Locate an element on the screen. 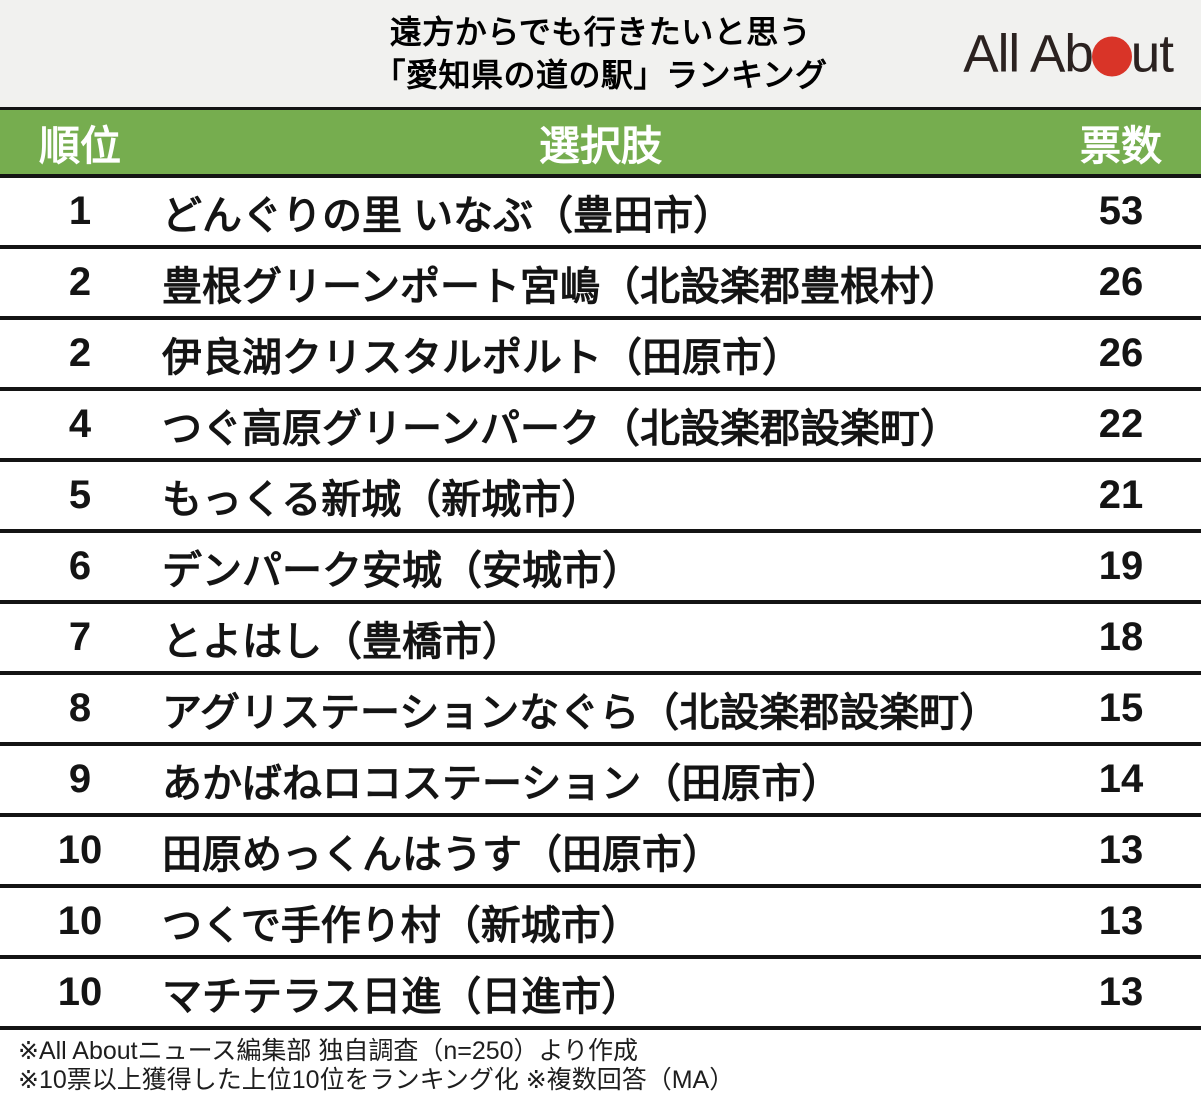 This screenshot has width=1201, height=1103. table-row: 2 豊根グリーンポート宮嶋（北設楽郡豊根村） 26 is located at coordinates (600, 284).